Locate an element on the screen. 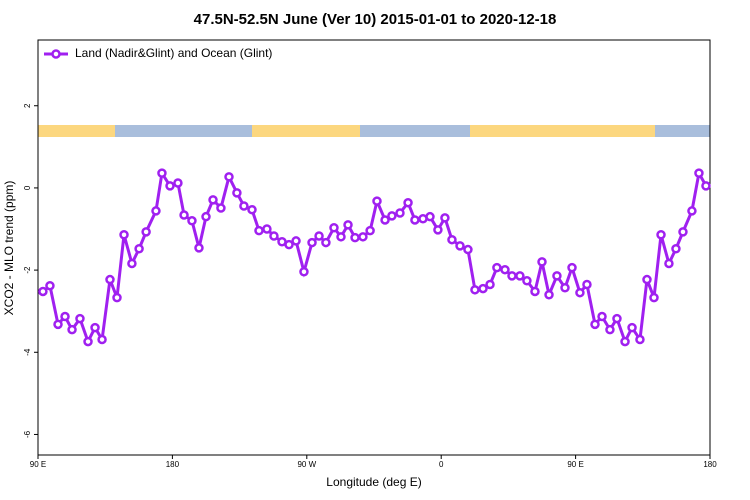 This screenshot has height=500, width=750. y-tick-label: -2 is located at coordinates (27, 270).